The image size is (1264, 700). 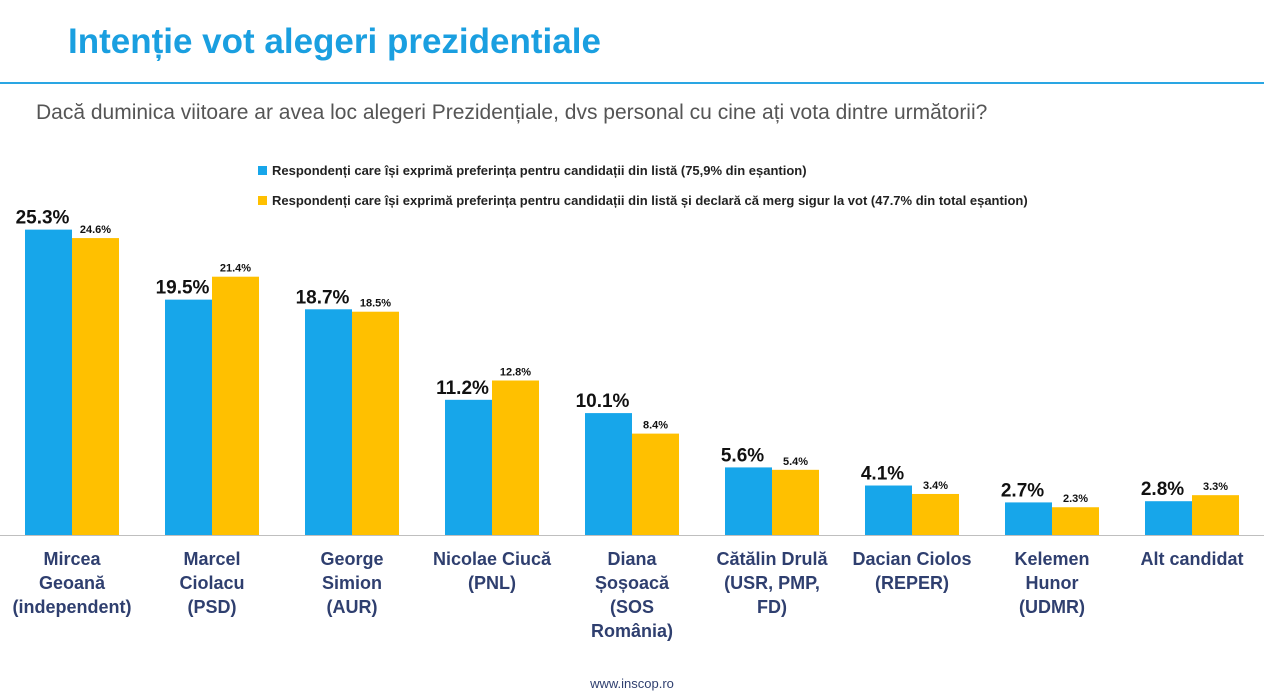 I want to click on category-label: Mircea Geoană (independent), so click(x=72, y=583).